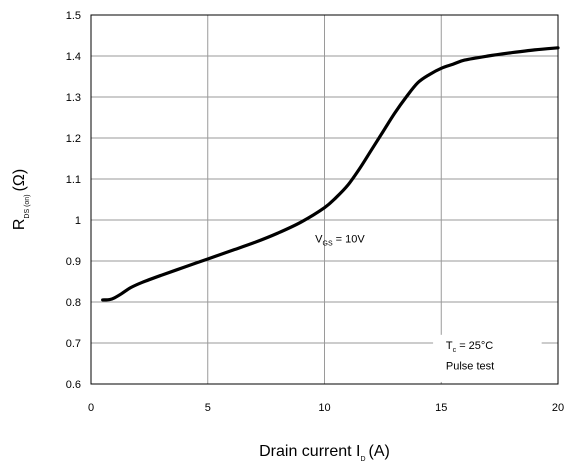 This screenshot has width=566, height=466. Describe the element at coordinates (324, 408) in the screenshot. I see `x-tick-label: 10` at that location.